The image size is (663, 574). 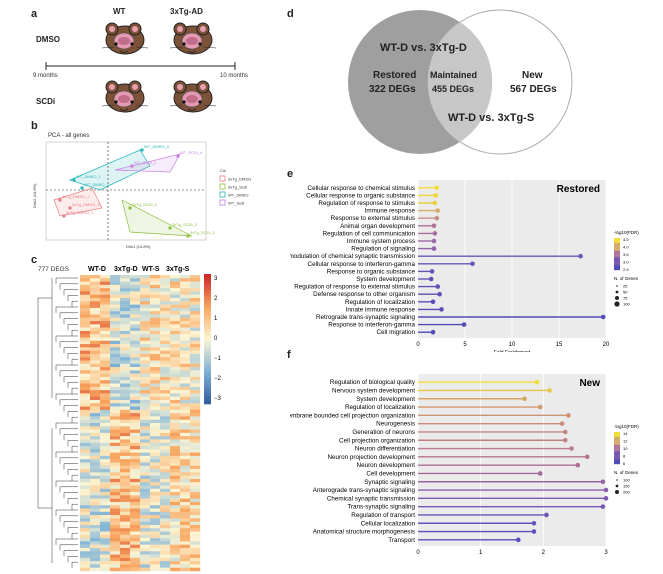 I want to click on heatmap-col-header: WT-D, so click(x=97, y=269).